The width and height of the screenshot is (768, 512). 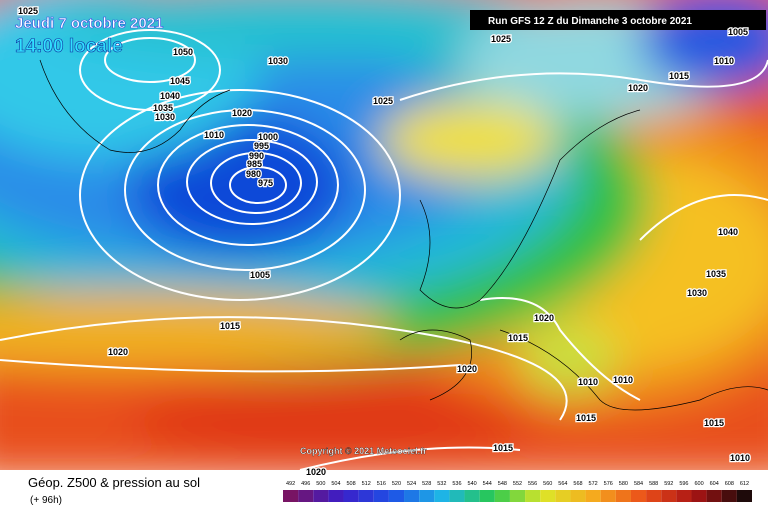 What do you see at coordinates (744, 484) in the screenshot?
I see `legend-value: 612` at bounding box center [744, 484].